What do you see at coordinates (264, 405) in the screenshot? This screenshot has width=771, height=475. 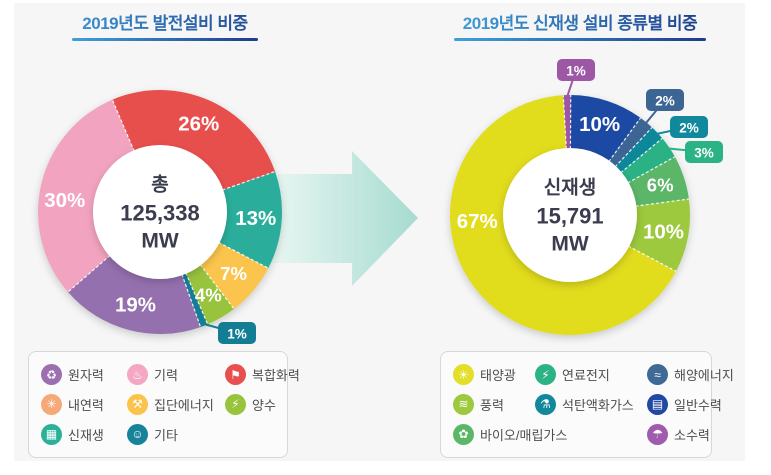 I see `legend-label: 양수` at bounding box center [264, 405].